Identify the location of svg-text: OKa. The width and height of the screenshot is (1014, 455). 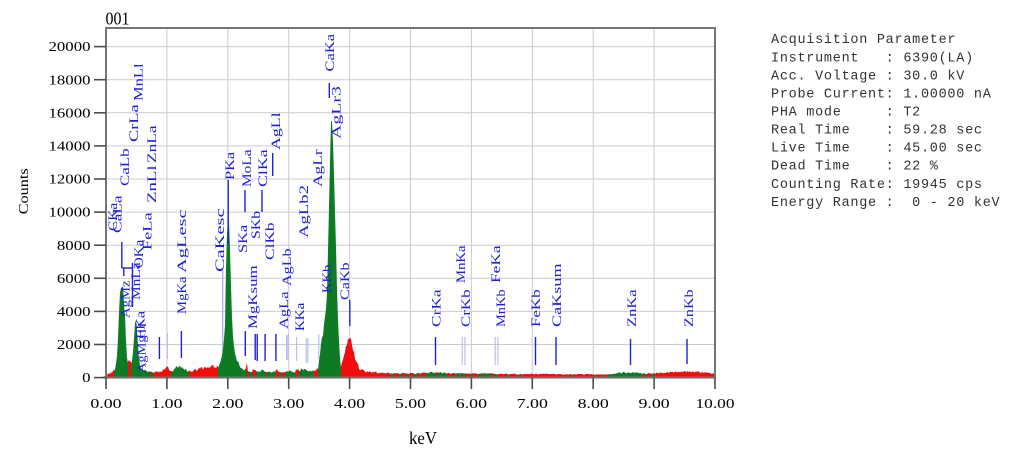
(139, 253).